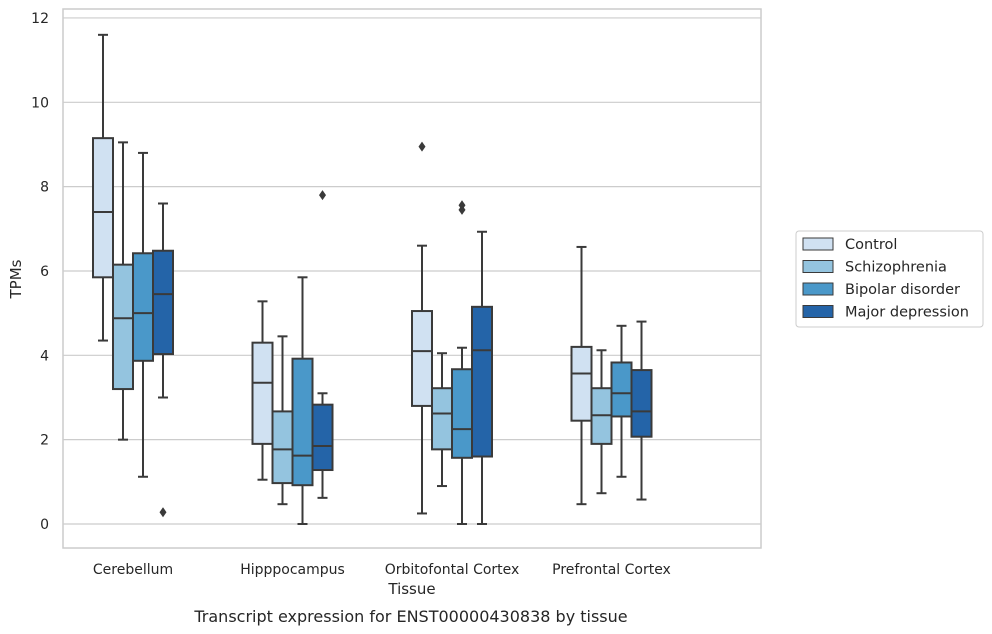  Describe the element at coordinates (40, 19) in the screenshot. I see `y-tick-label: 12` at that location.